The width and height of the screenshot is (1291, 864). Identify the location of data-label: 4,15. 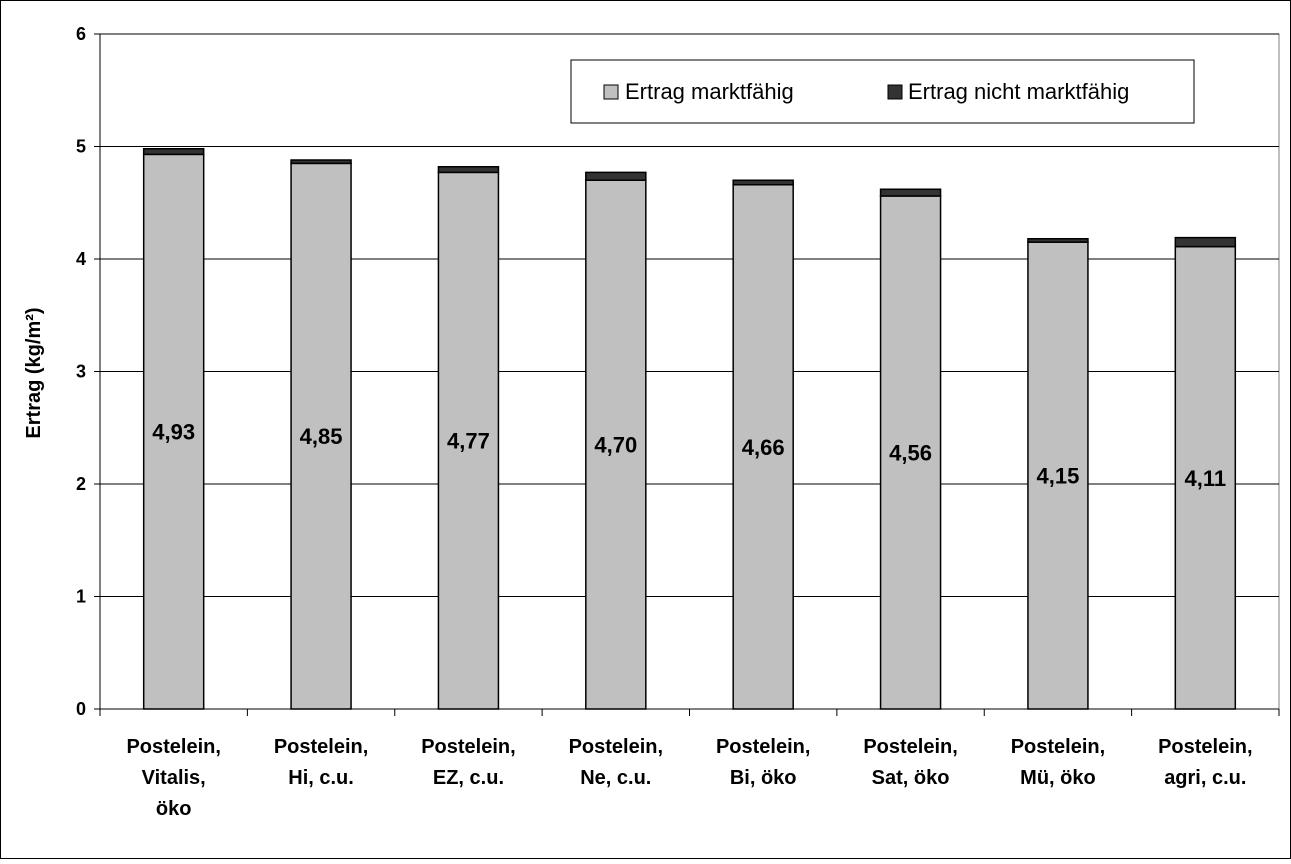
(1058, 476).